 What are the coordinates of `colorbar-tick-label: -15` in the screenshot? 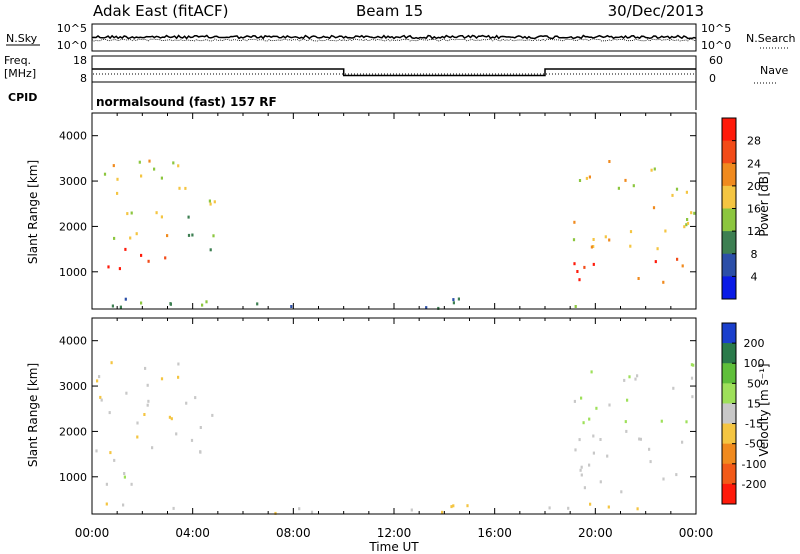 It's located at (754, 424).